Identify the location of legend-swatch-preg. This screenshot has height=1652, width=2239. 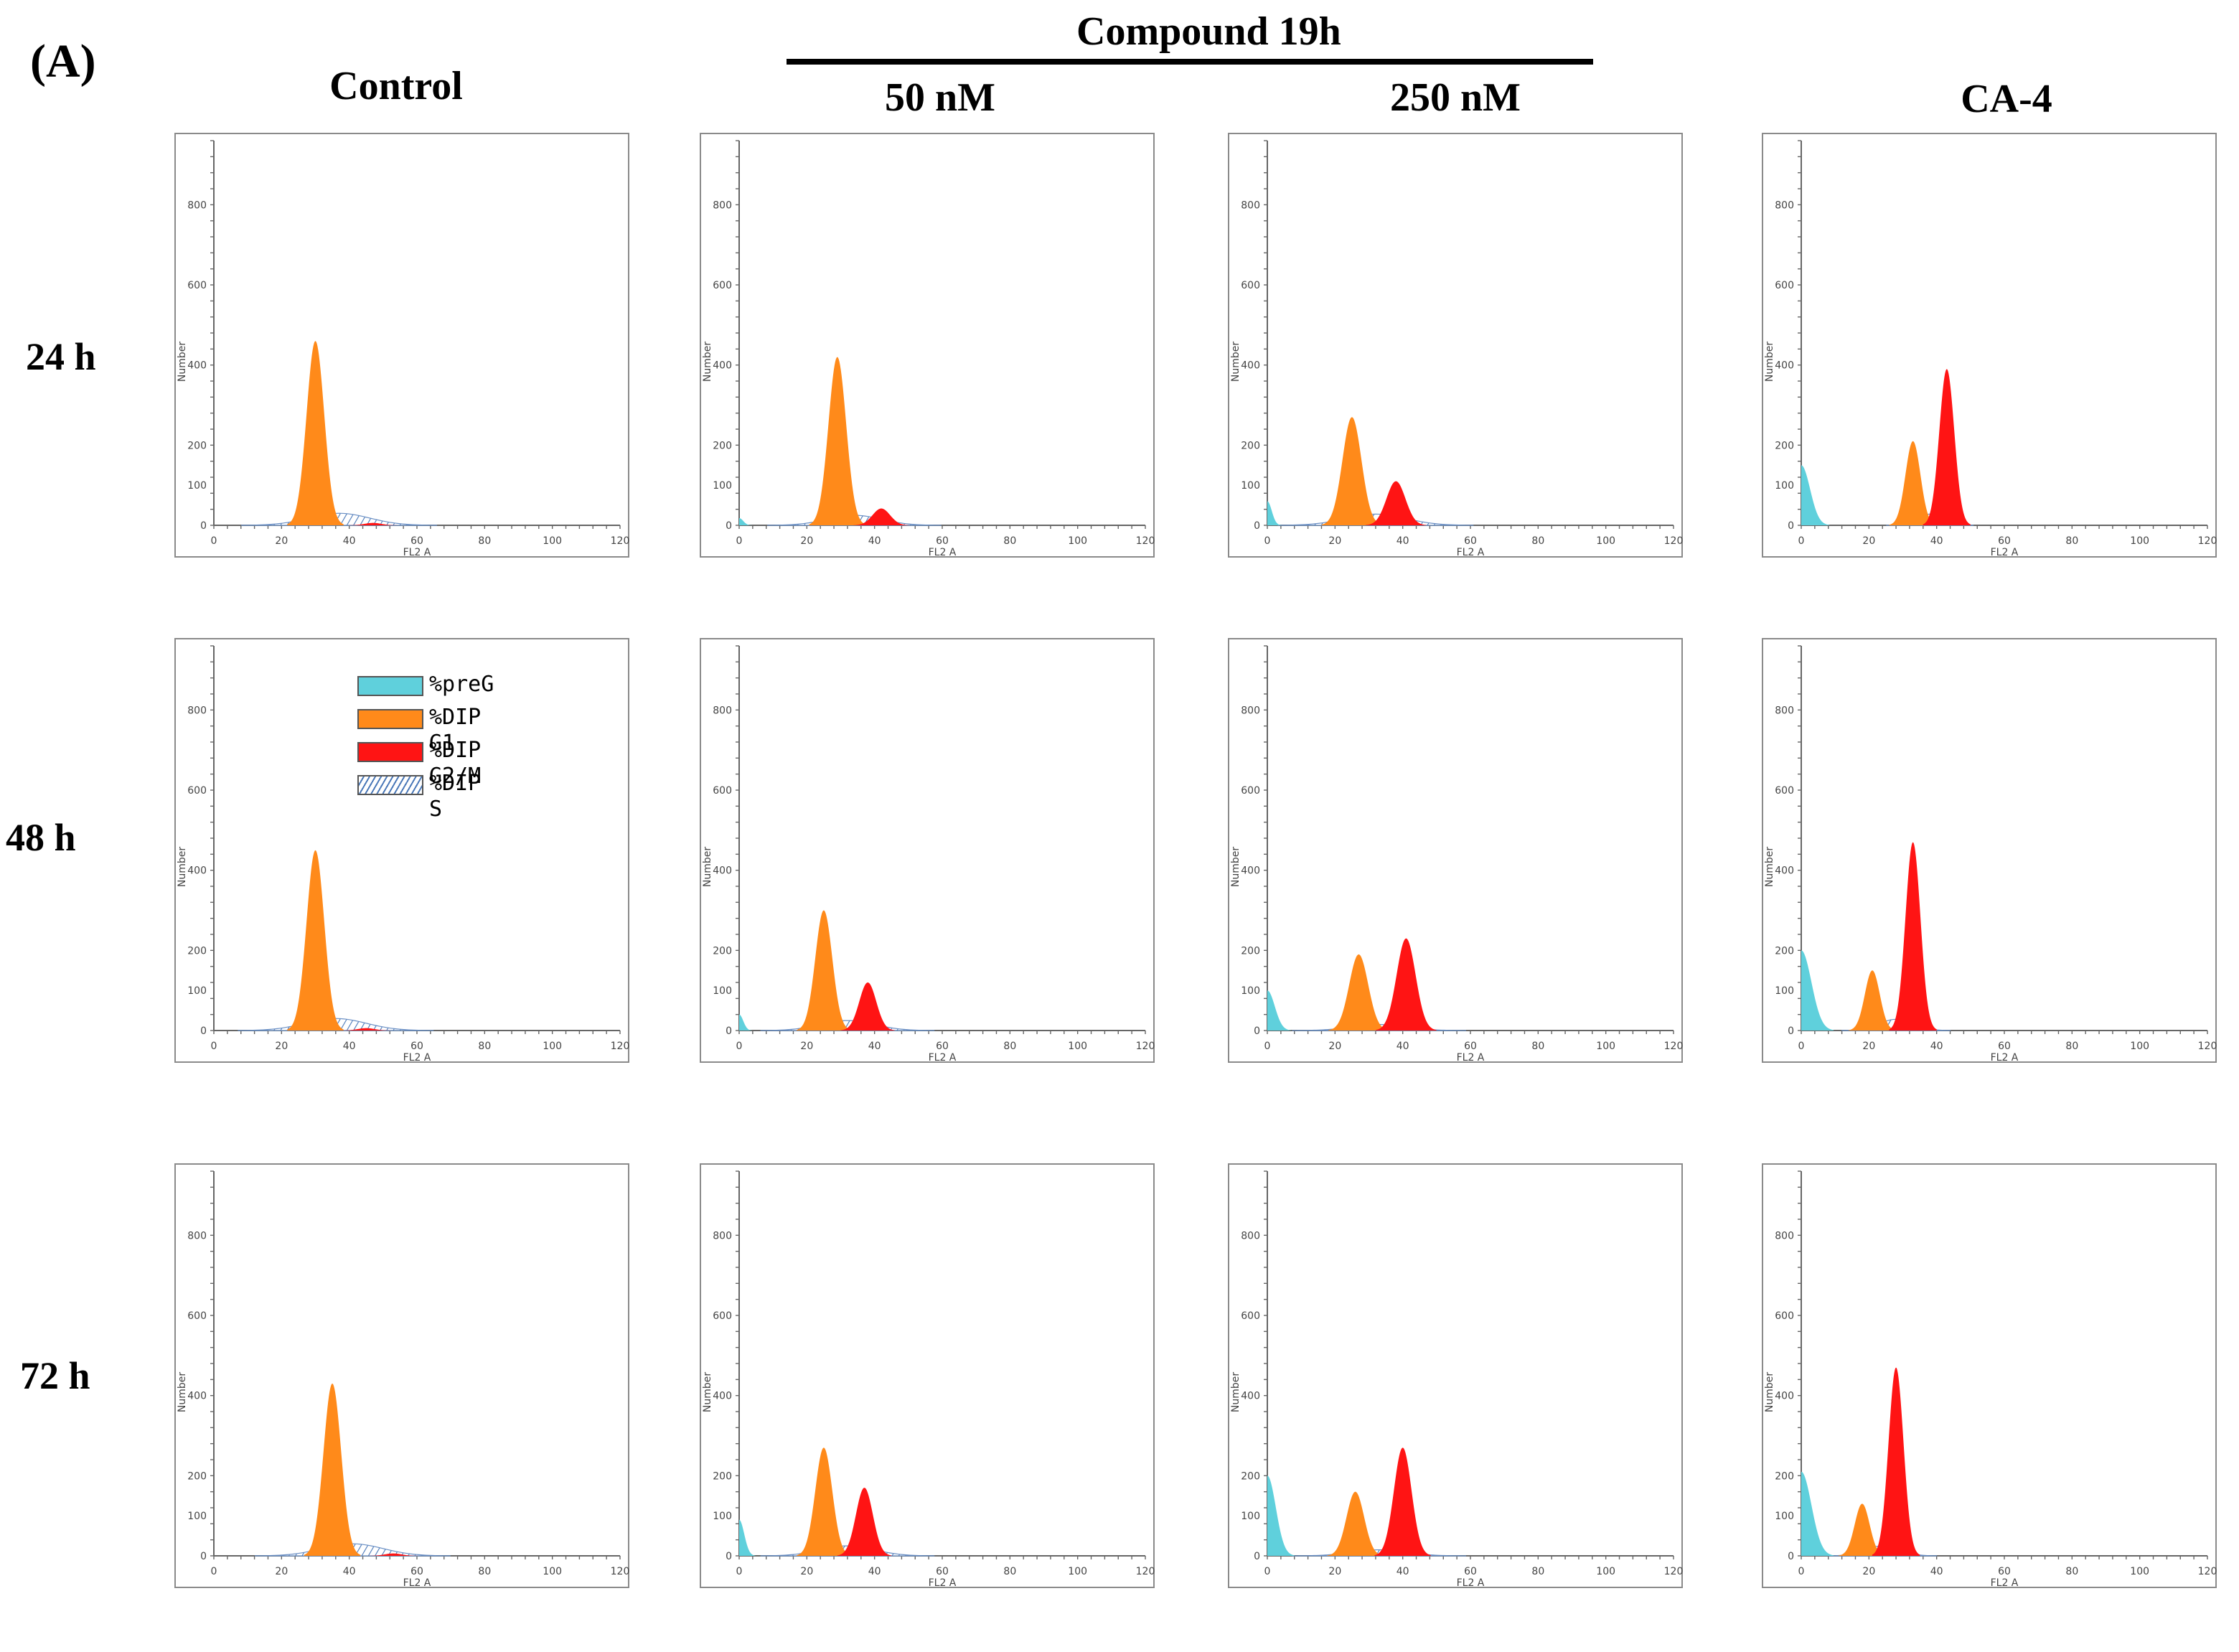
(390, 686).